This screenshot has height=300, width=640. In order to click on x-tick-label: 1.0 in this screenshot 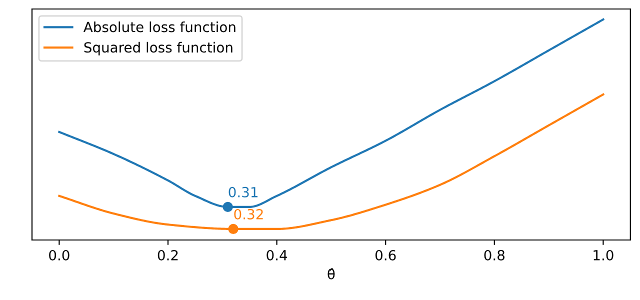, I will do `click(604, 255)`.